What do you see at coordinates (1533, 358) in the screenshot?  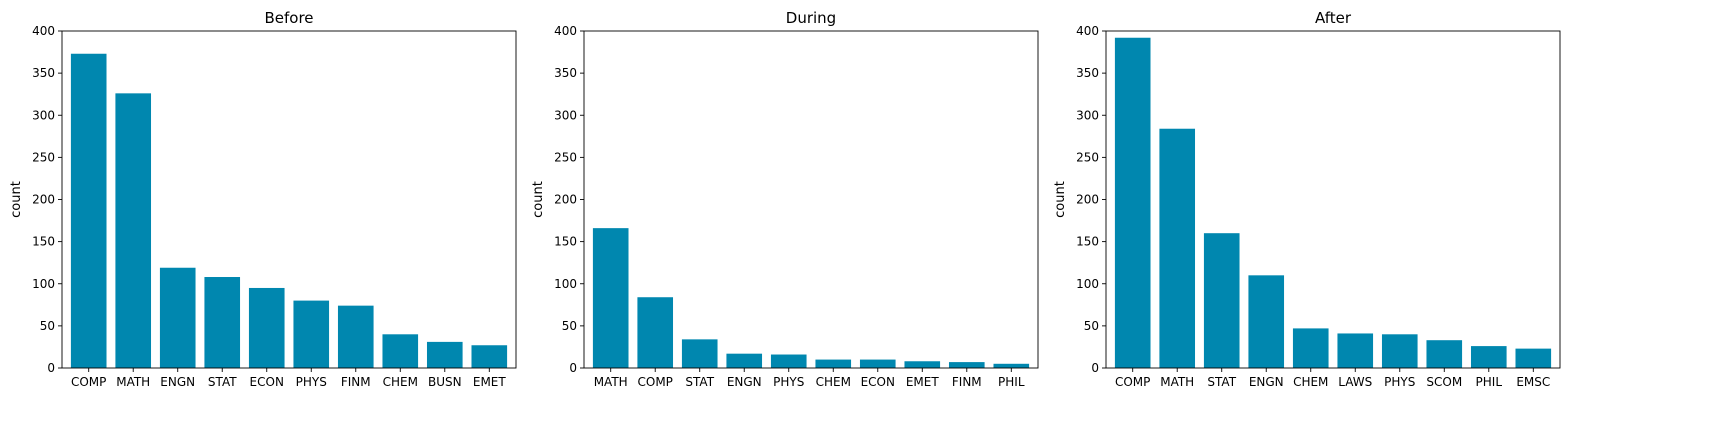 I see `bar-emsc` at bounding box center [1533, 358].